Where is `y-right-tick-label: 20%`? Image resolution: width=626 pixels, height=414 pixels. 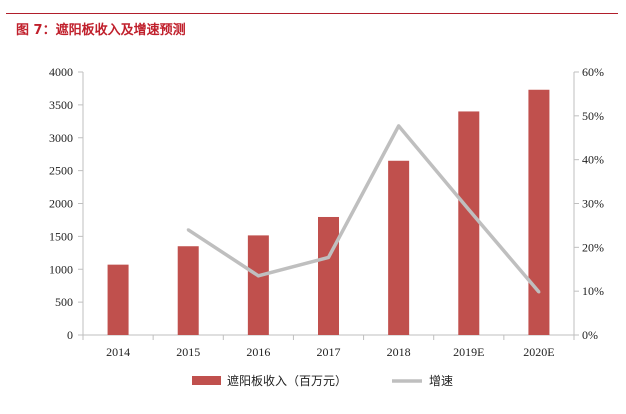 y-right-tick-label: 20% is located at coordinates (593, 247).